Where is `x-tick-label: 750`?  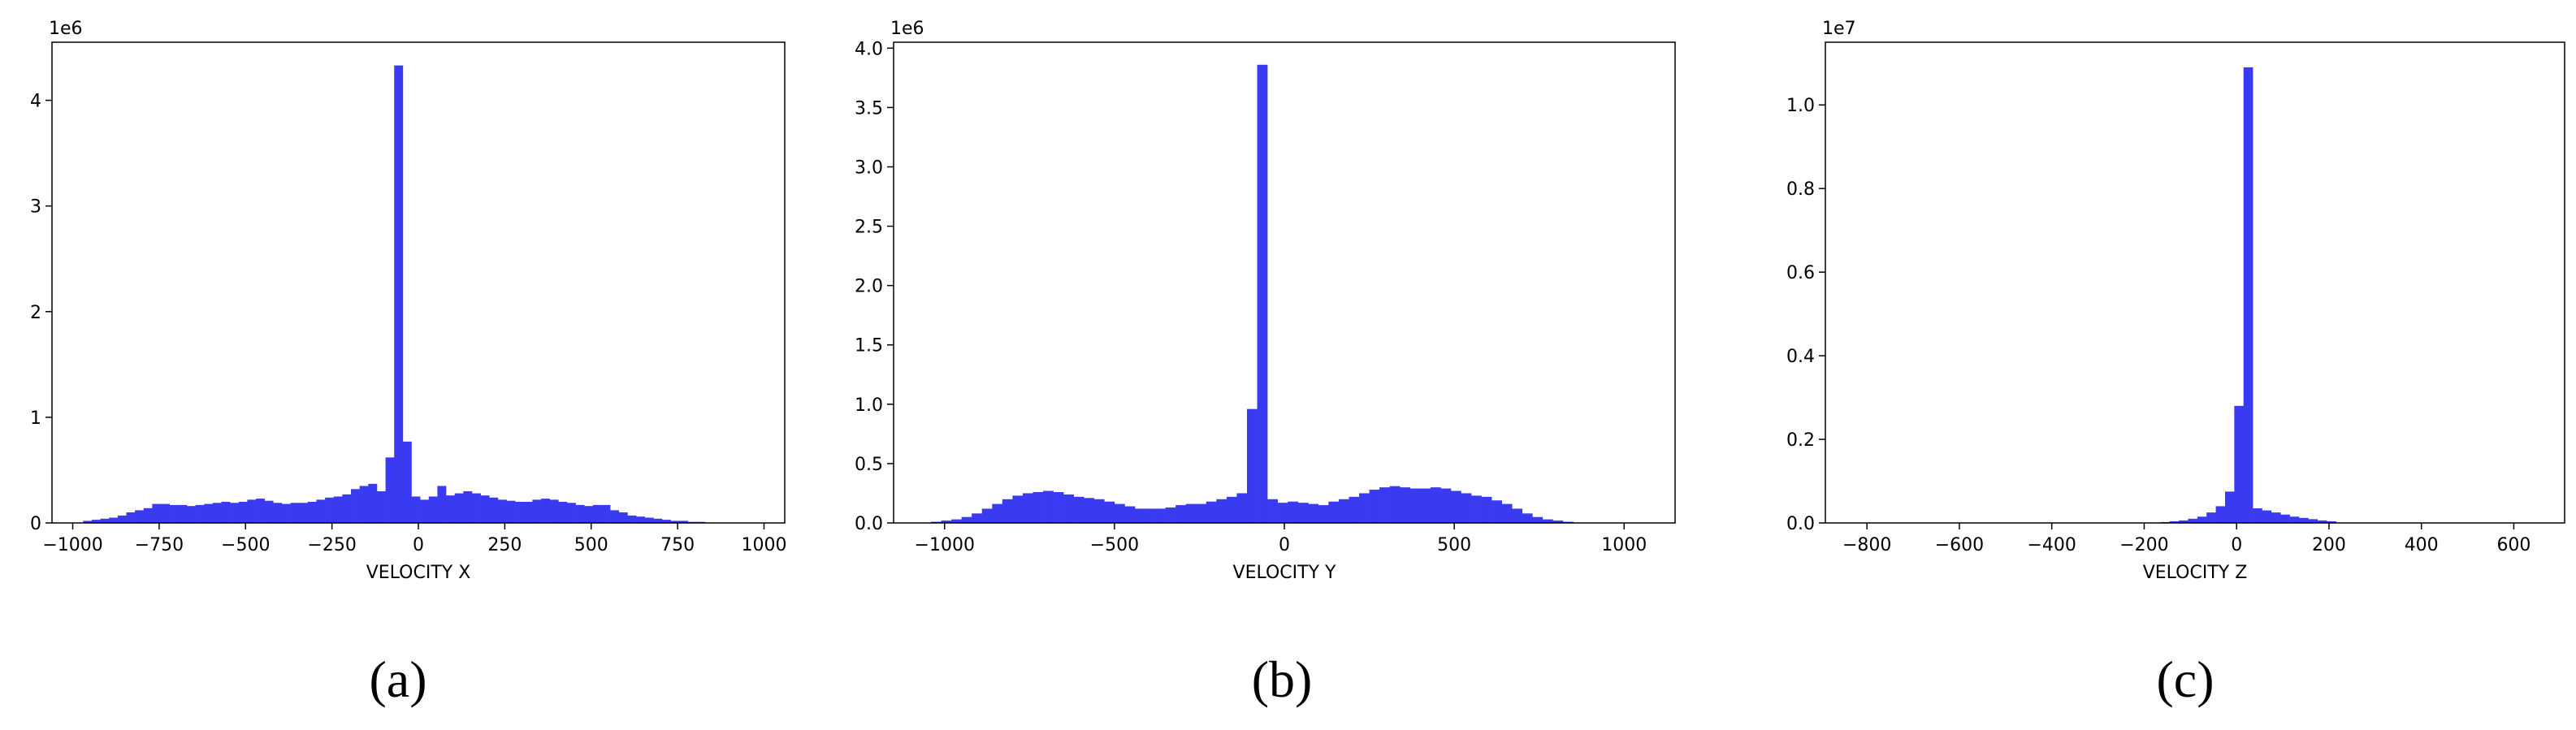 x-tick-label: 750 is located at coordinates (677, 545).